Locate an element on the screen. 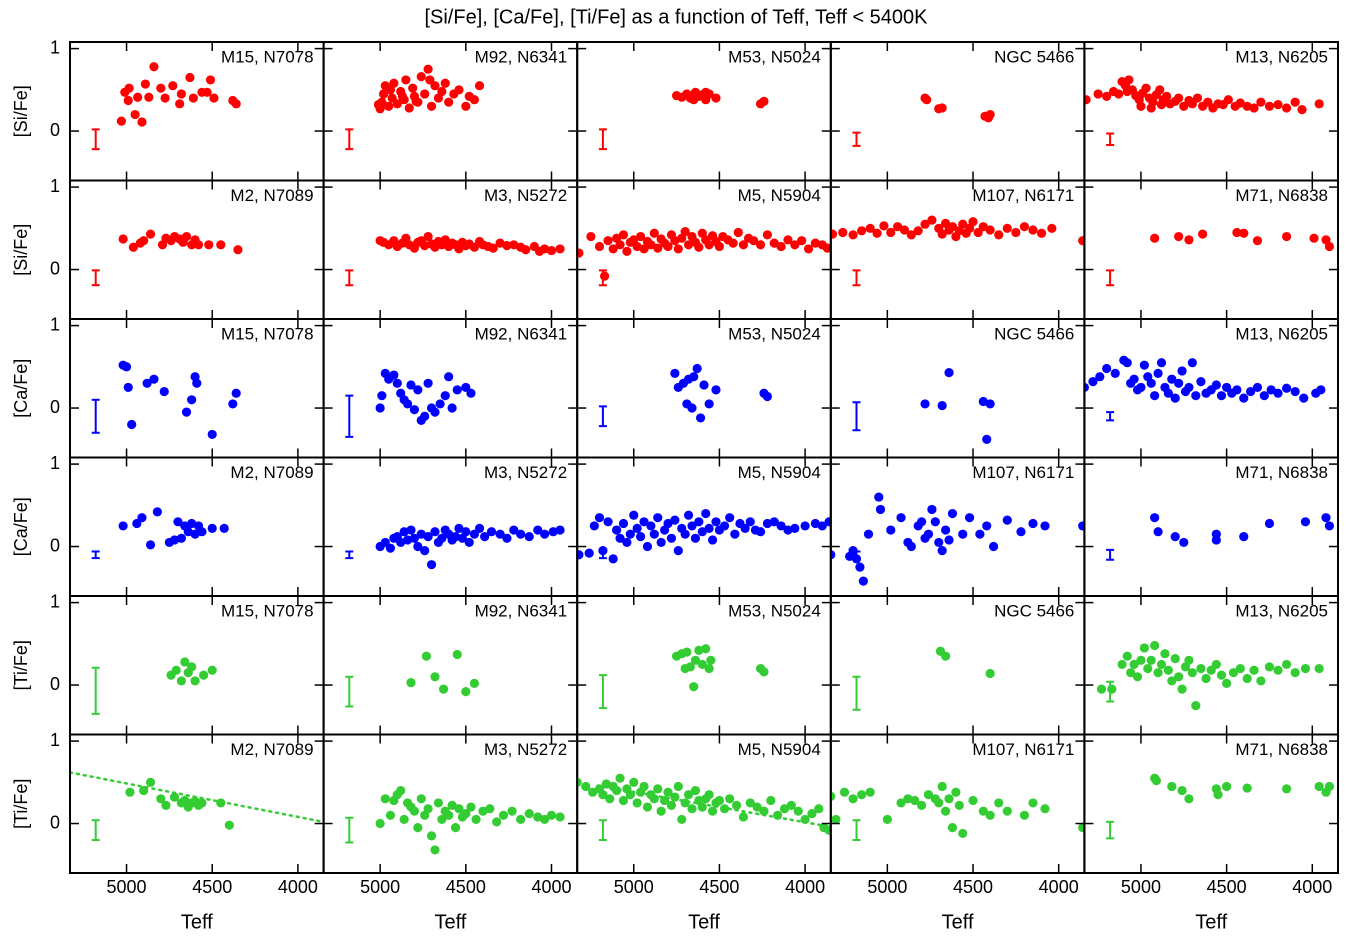  panel-label: M107, N6171 is located at coordinates (1023, 472).